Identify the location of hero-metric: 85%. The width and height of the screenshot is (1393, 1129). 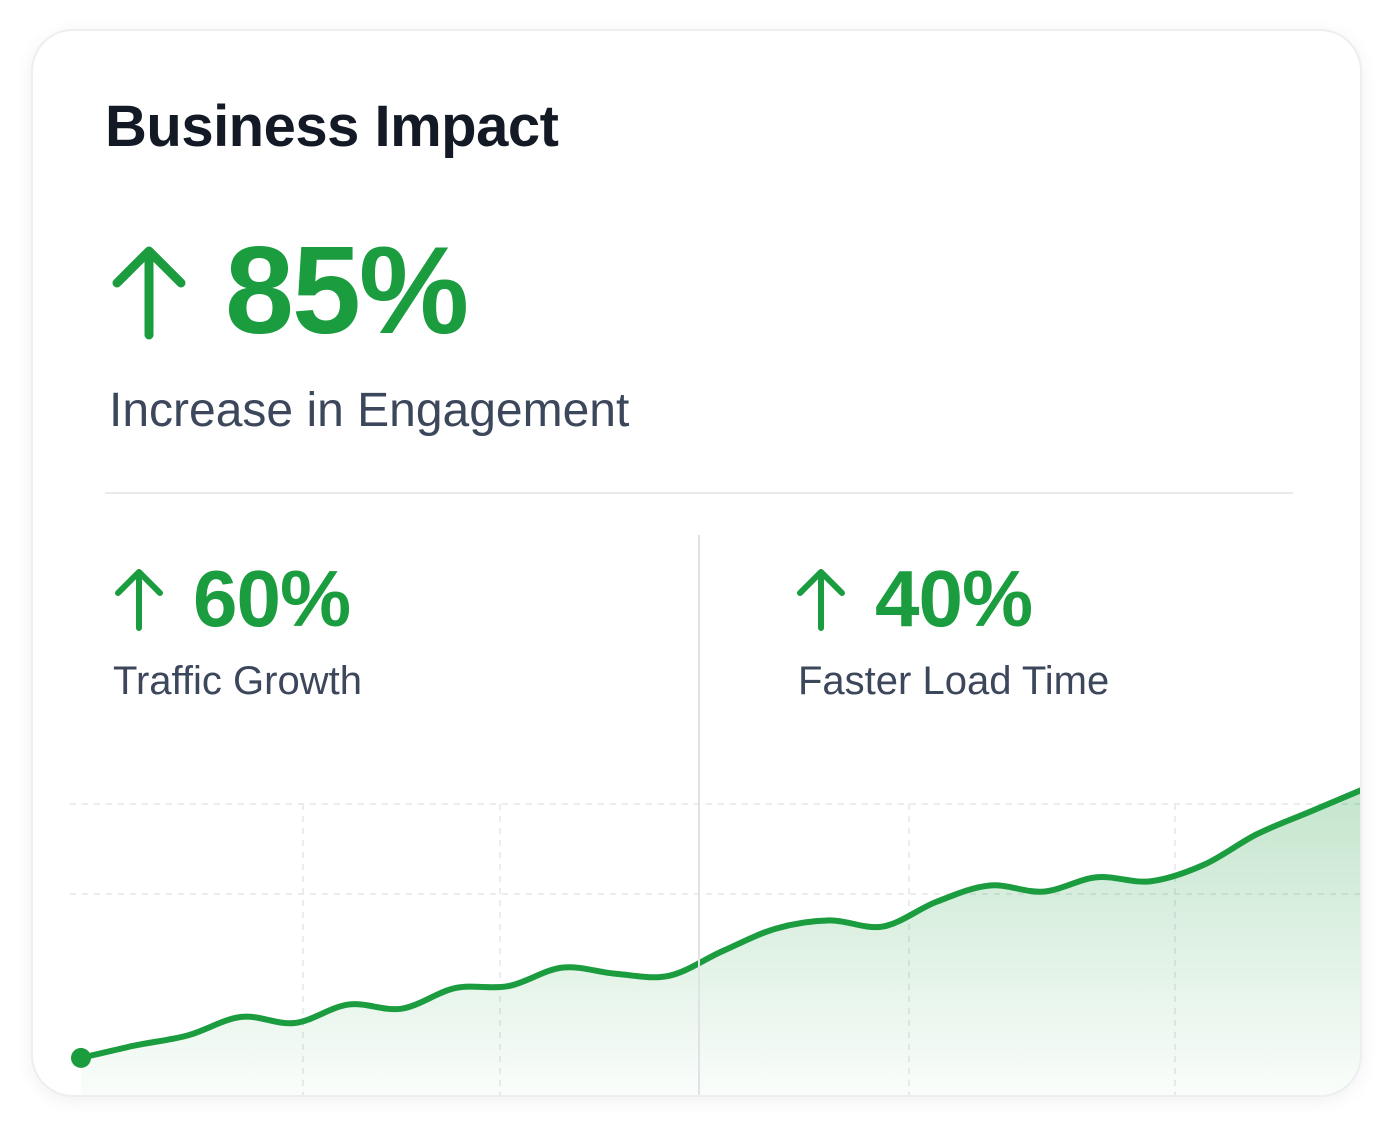
(289, 291).